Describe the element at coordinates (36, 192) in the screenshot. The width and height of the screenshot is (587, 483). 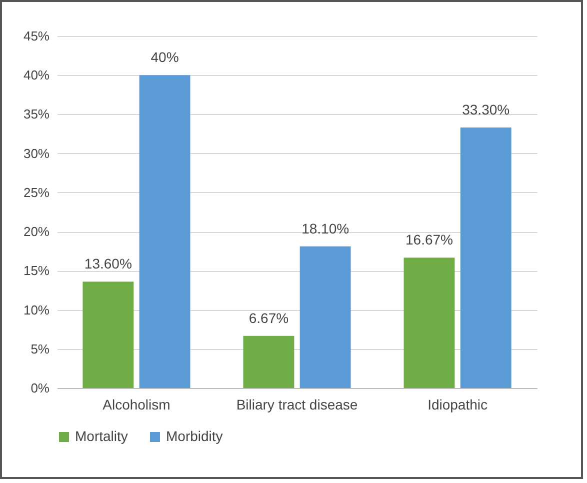
I see `y-tick-label: 25%` at that location.